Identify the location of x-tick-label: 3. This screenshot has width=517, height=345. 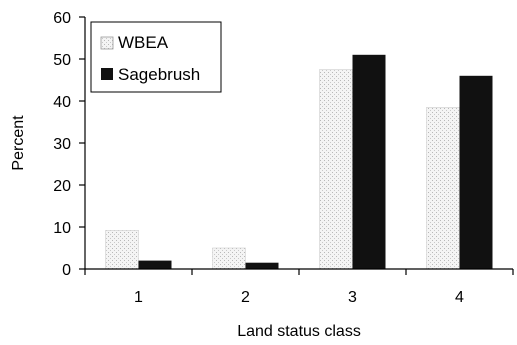
(352, 297).